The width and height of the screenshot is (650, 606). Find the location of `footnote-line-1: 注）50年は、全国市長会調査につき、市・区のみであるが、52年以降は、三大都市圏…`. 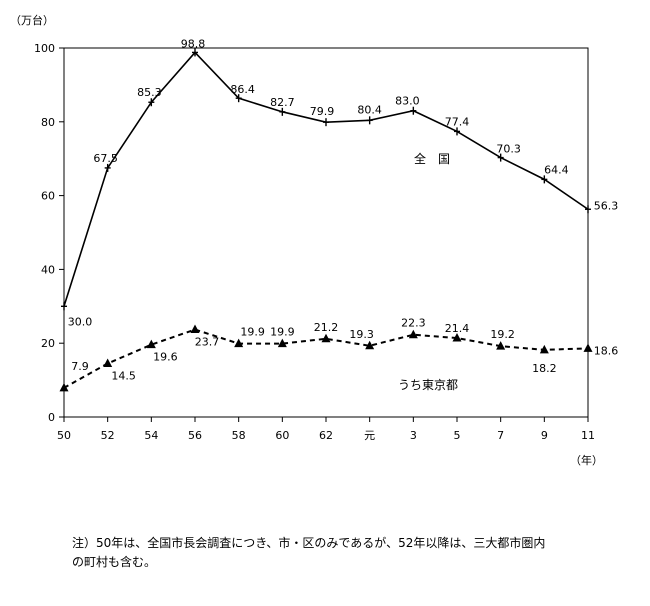

footnote-line-1: 注）50年は、全国市長会調査につき、市・区のみであるが、52年以降は、三大都市圏… is located at coordinates (309, 543).